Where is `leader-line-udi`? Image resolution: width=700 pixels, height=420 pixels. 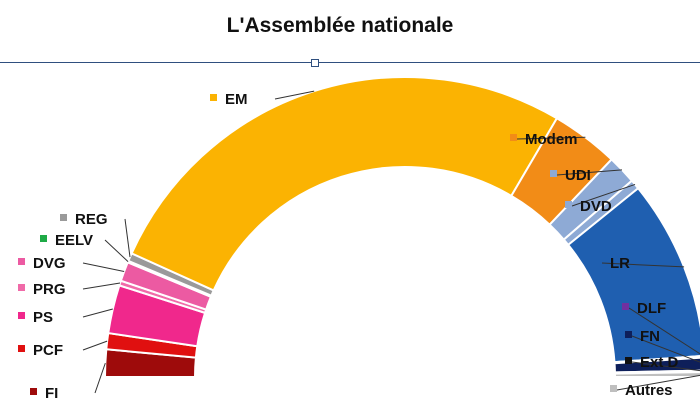 leader-line-udi is located at coordinates (589, 172).